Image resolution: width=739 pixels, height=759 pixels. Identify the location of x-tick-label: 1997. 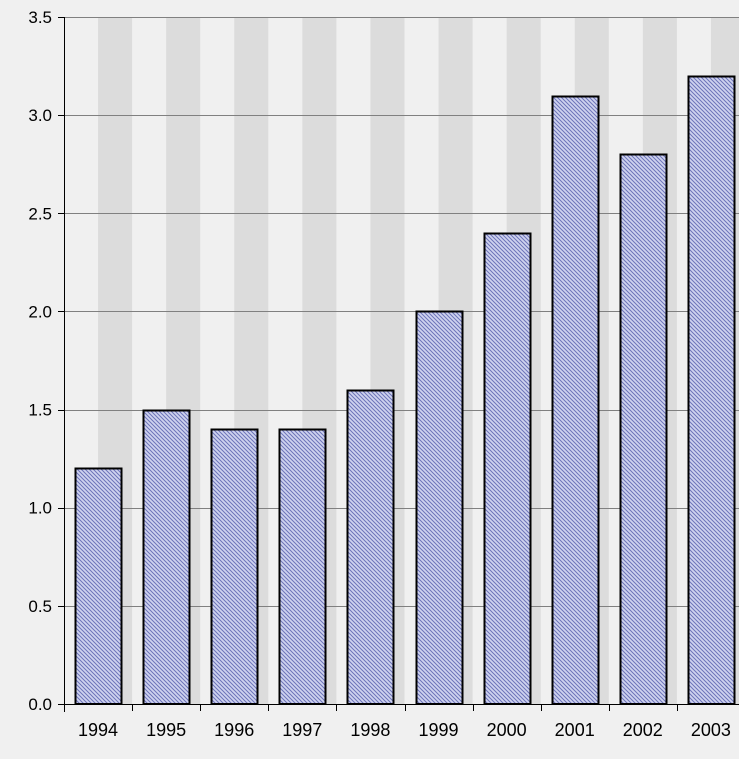
(302, 730).